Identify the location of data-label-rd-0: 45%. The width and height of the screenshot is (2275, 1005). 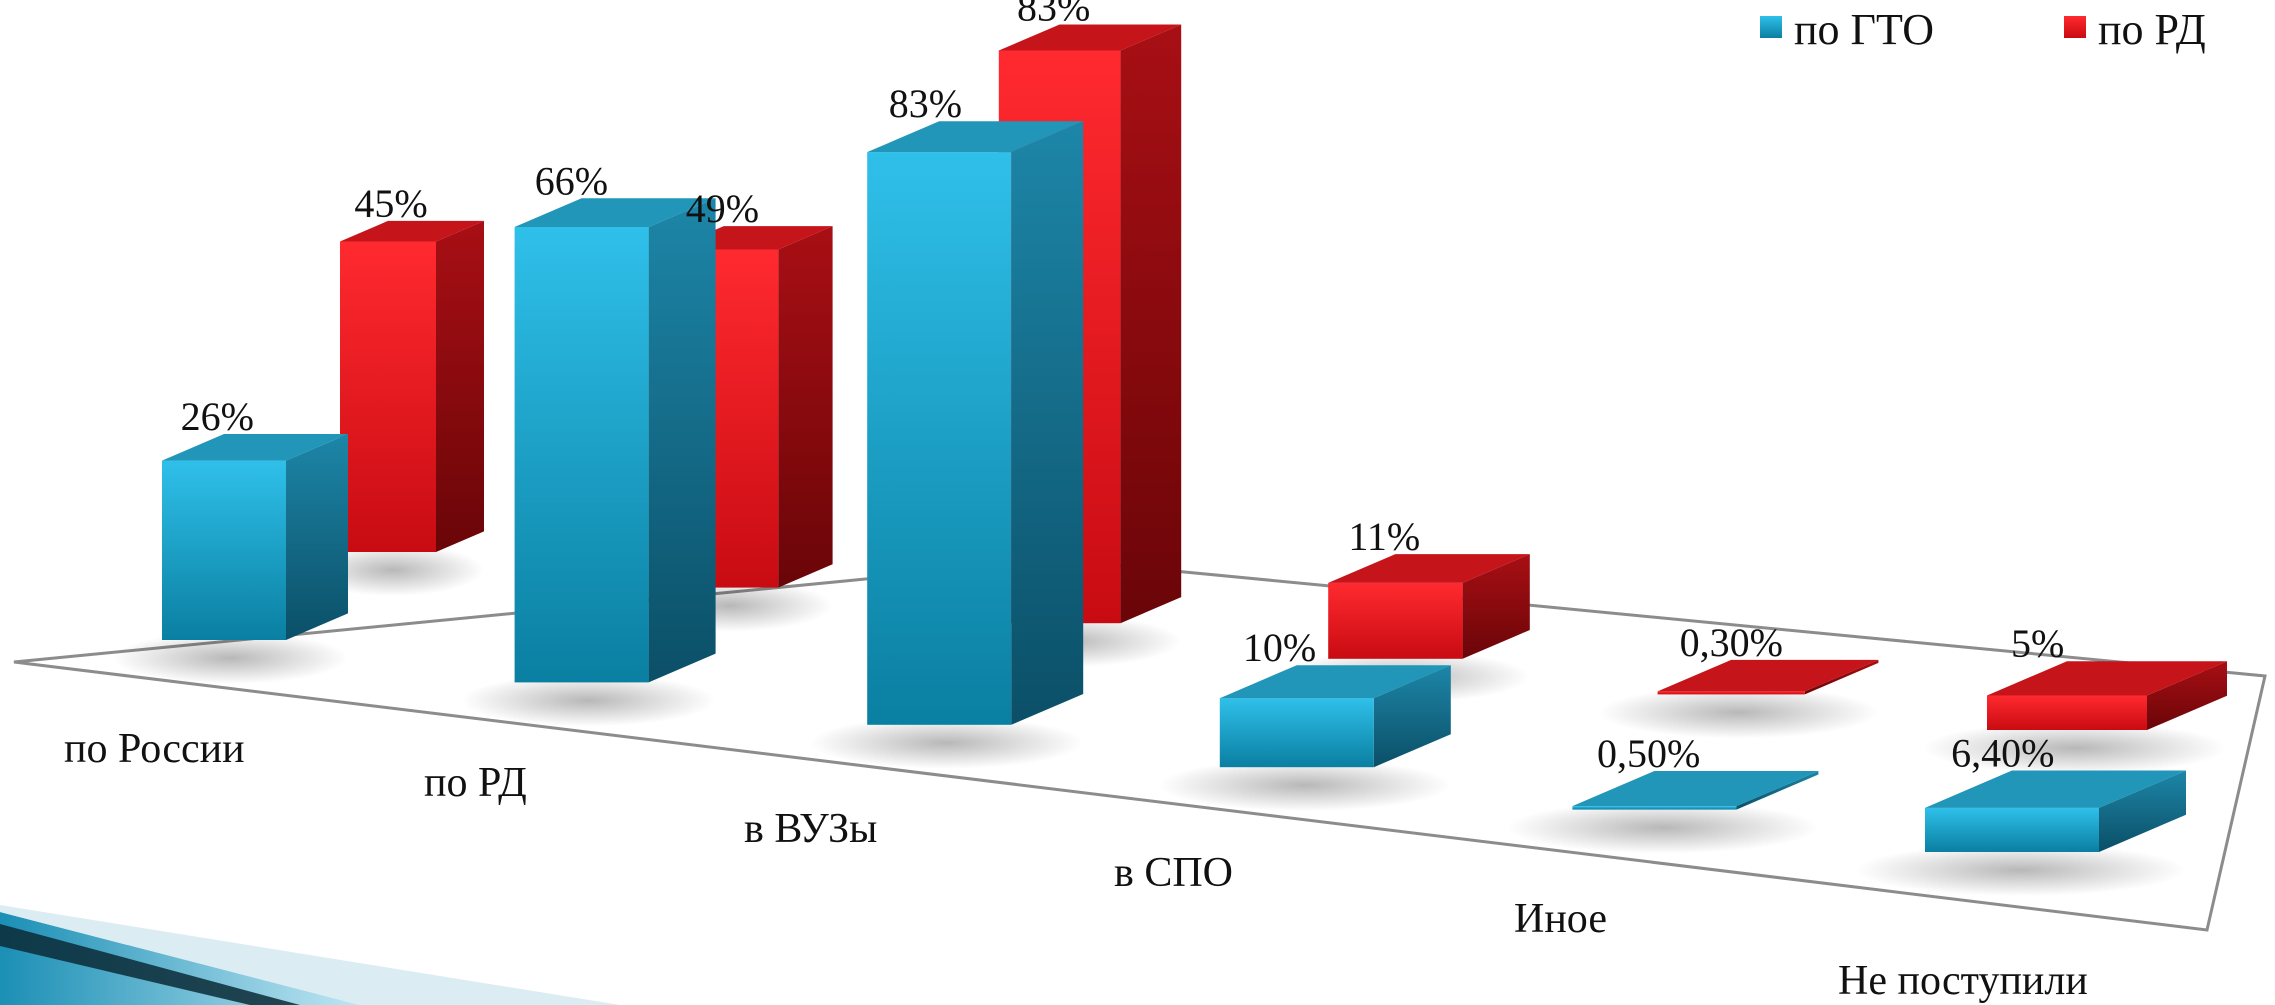
(390, 203).